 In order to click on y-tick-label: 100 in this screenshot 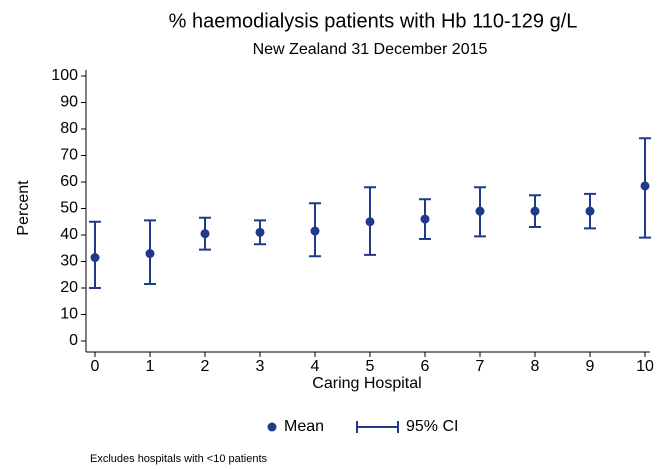, I will do `click(64, 75)`.